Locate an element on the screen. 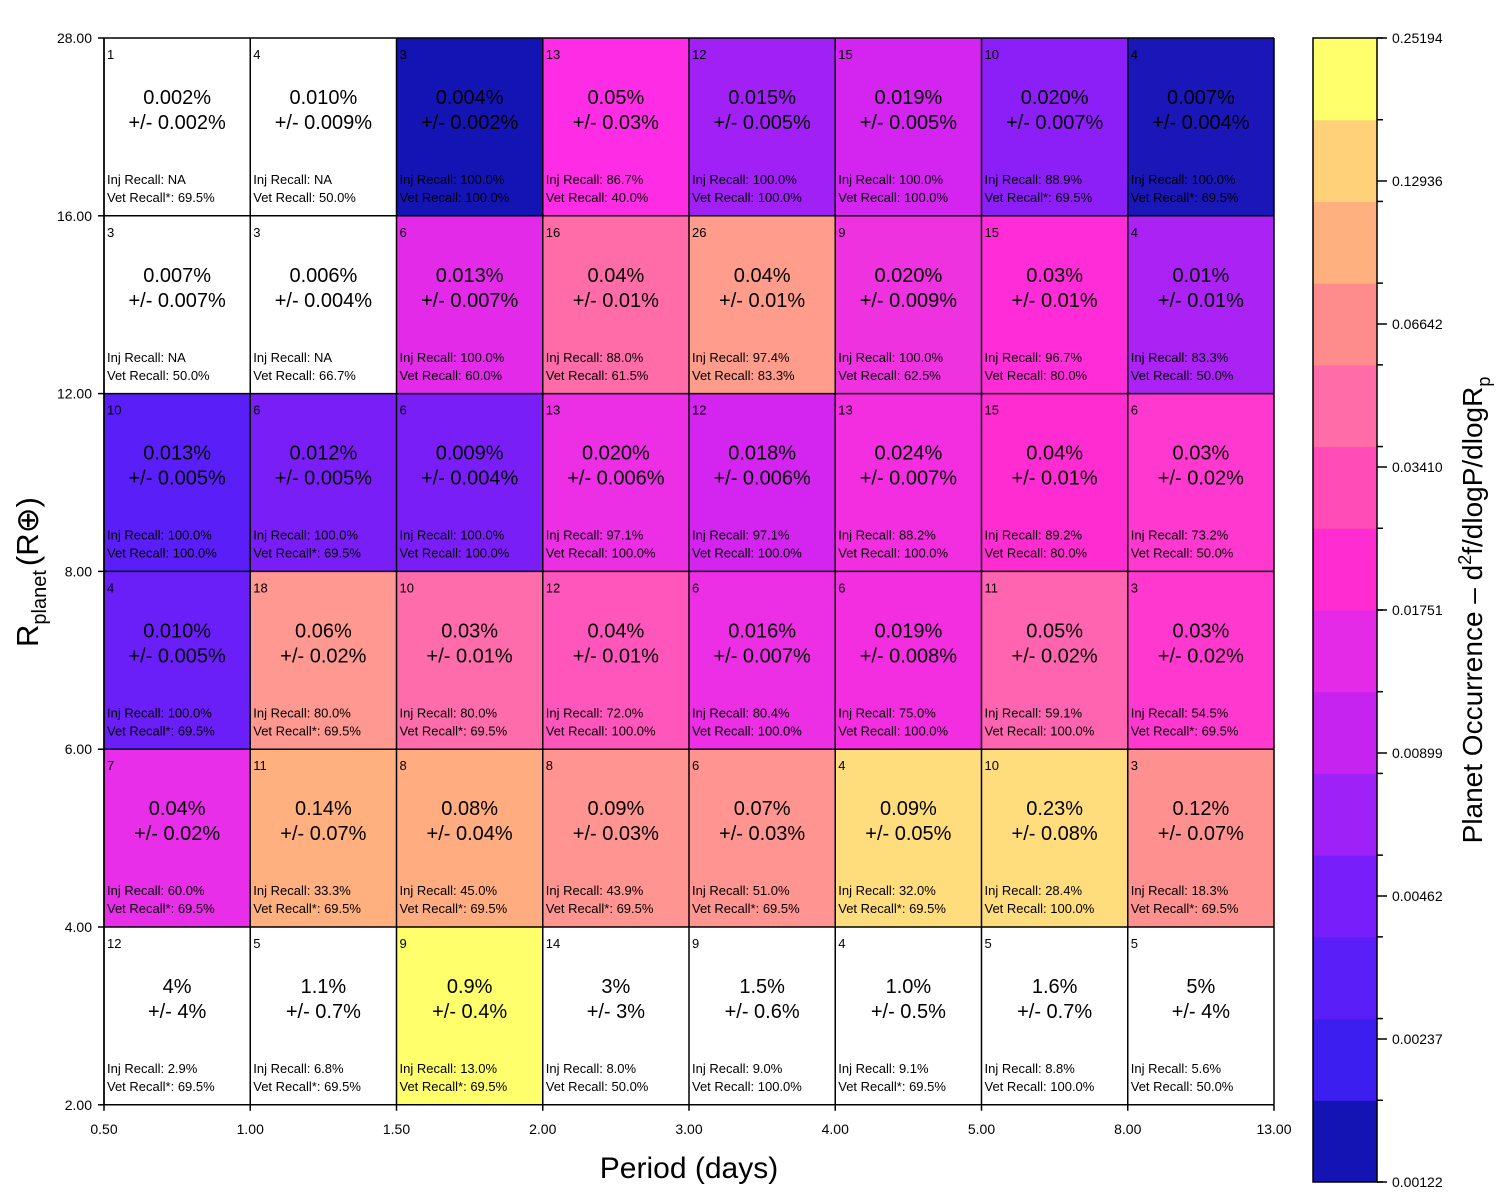  colorbar-label-main: Planet Occurrence – d is located at coordinates (1472, 704).